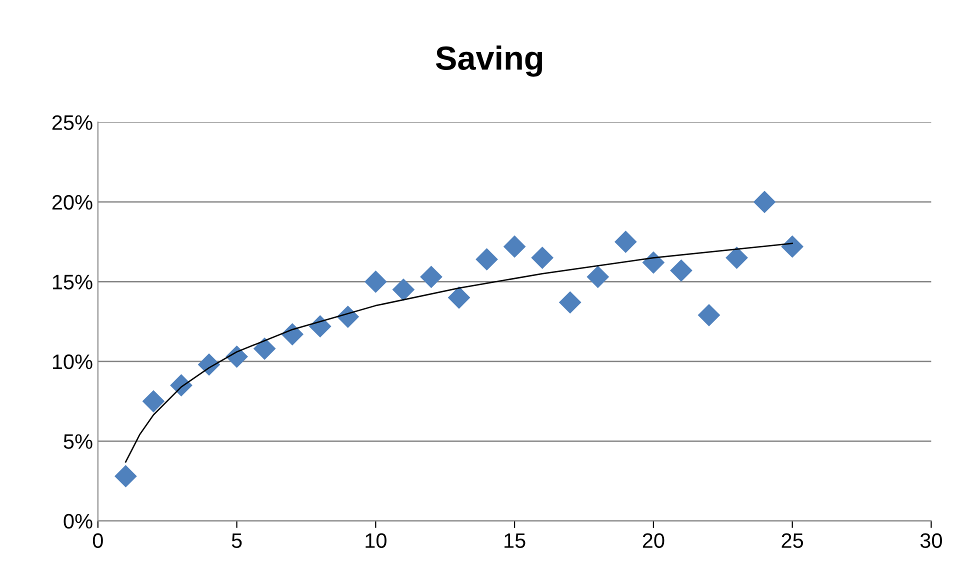 This screenshot has width=960, height=582. What do you see at coordinates (376, 540) in the screenshot?
I see `x-tick-label: 10` at bounding box center [376, 540].